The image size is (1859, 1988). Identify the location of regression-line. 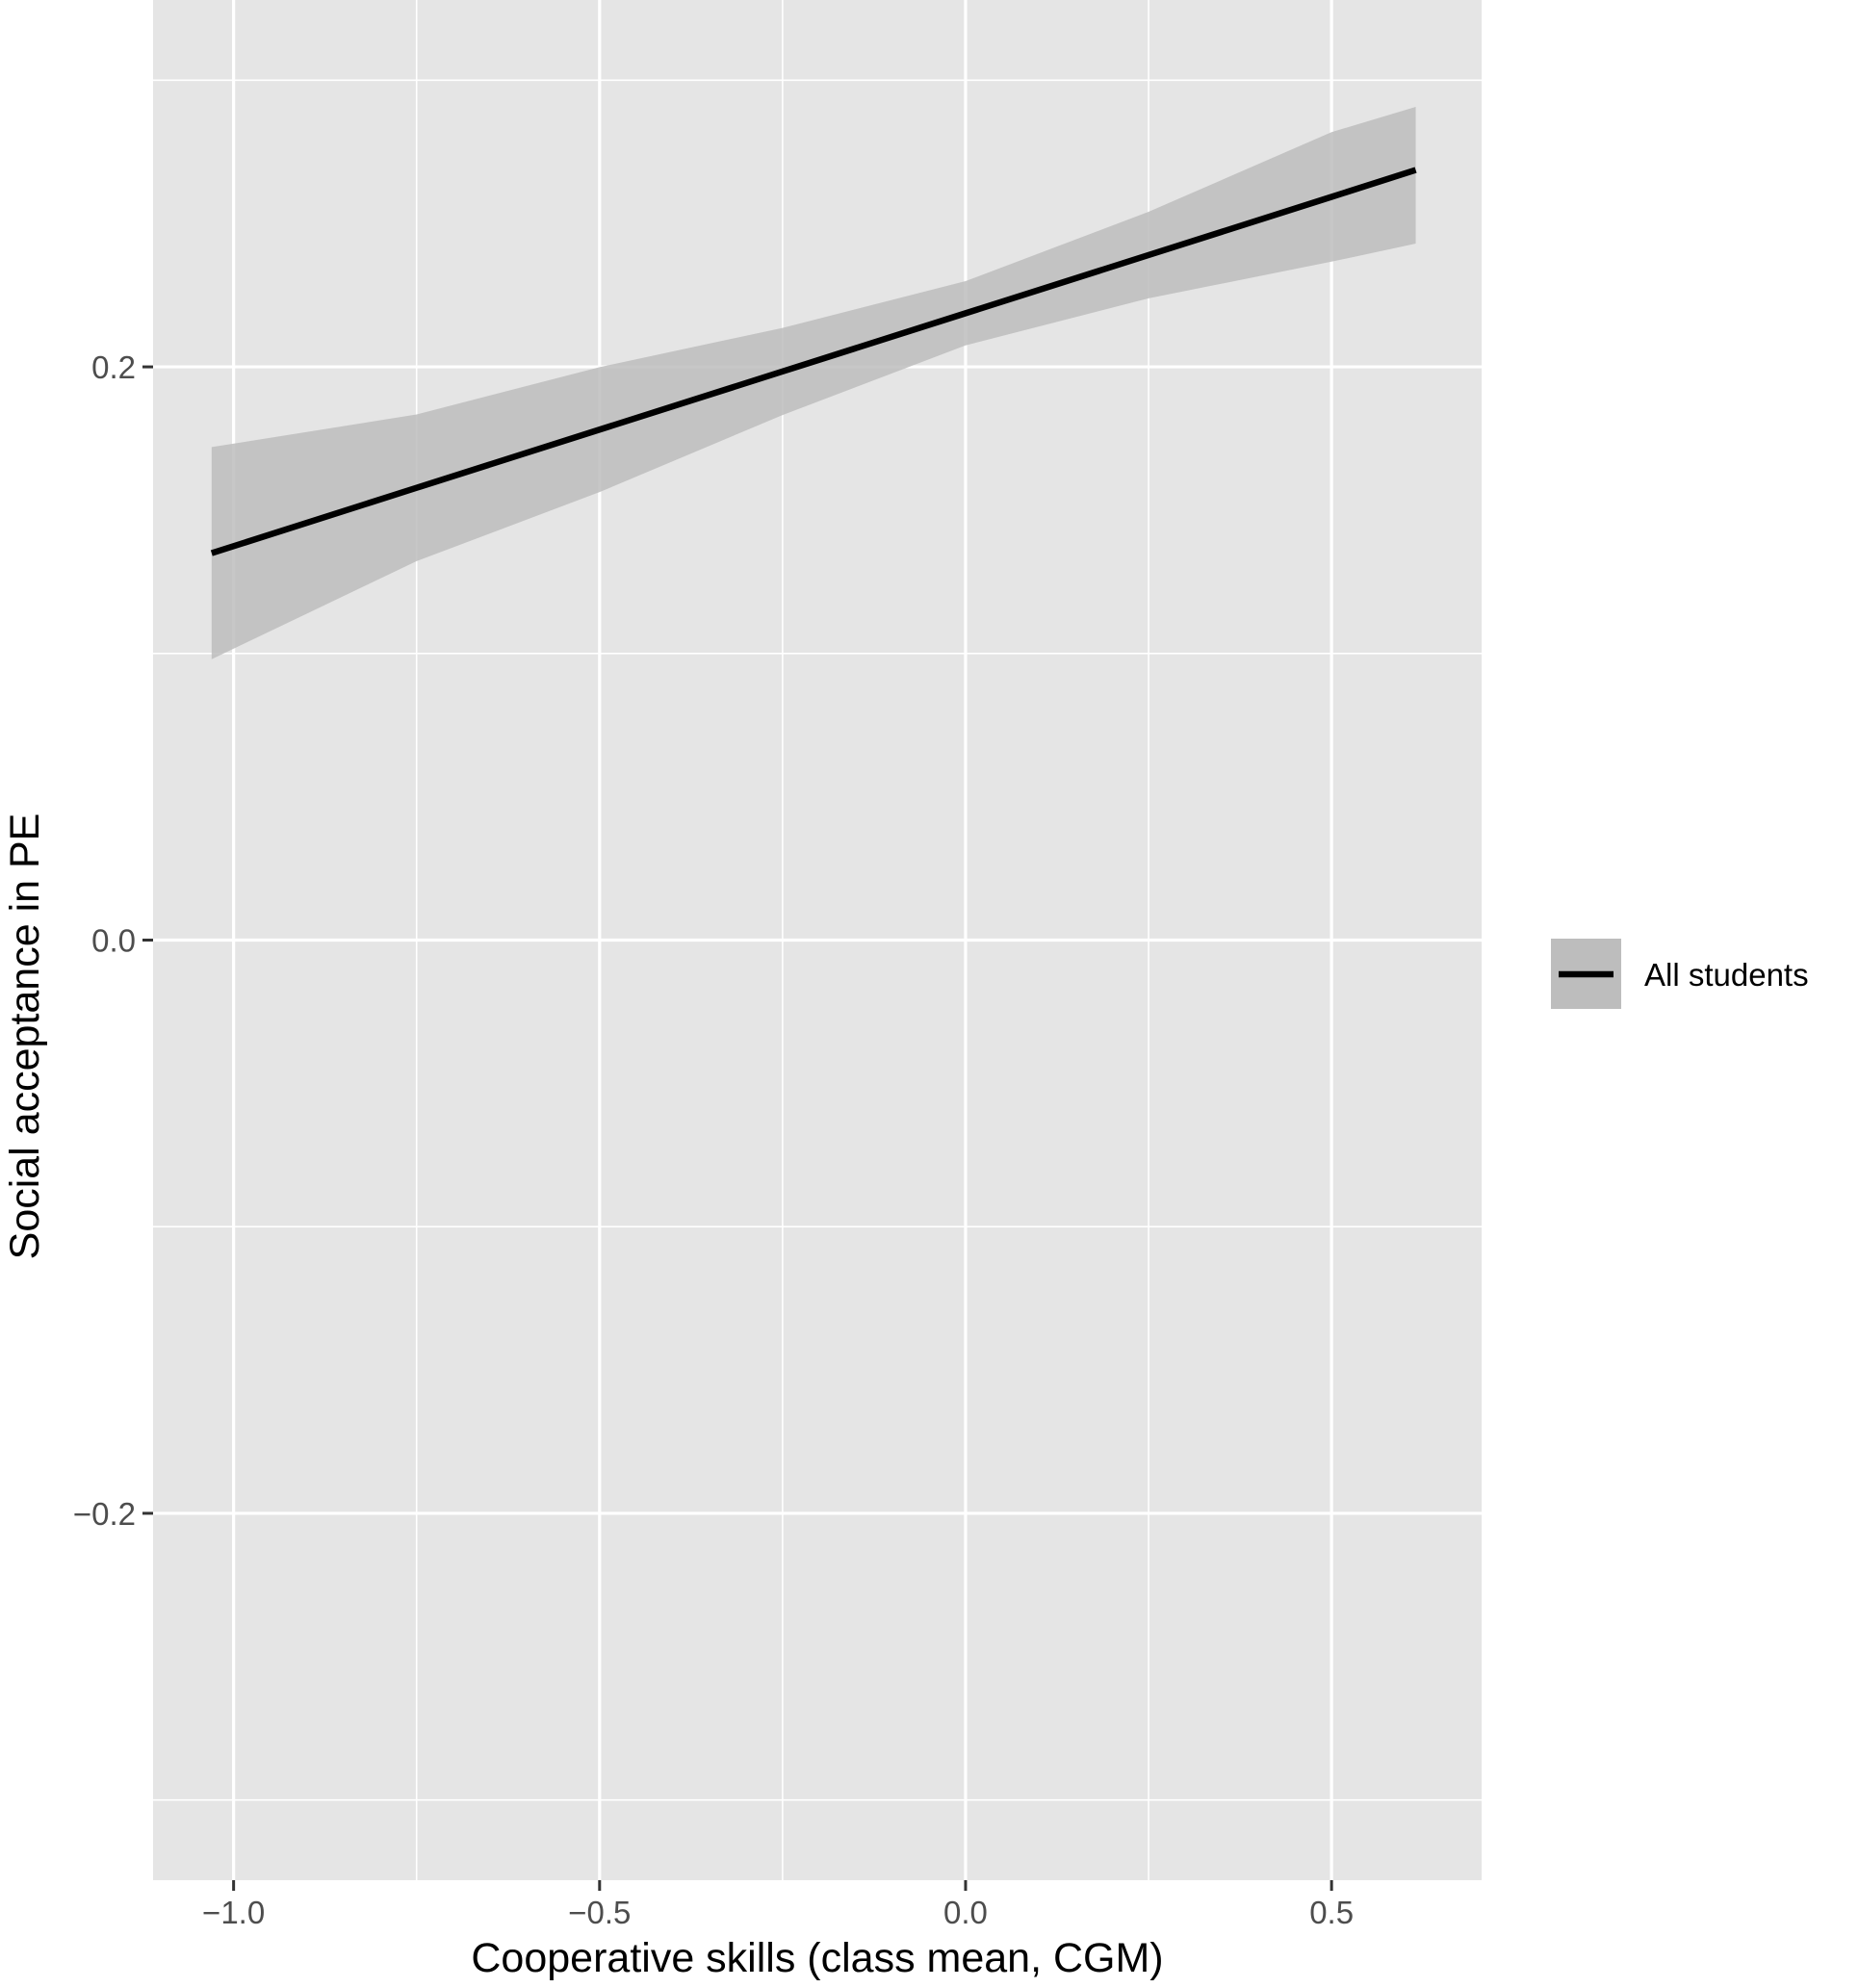
(813, 361).